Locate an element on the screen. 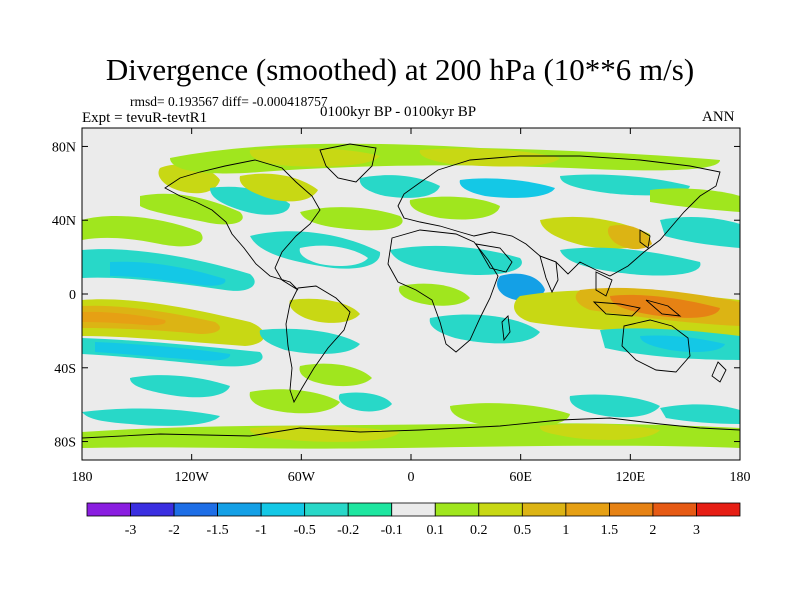 This screenshot has width=800, height=600. colorbar-label: -0.1 is located at coordinates (392, 530).